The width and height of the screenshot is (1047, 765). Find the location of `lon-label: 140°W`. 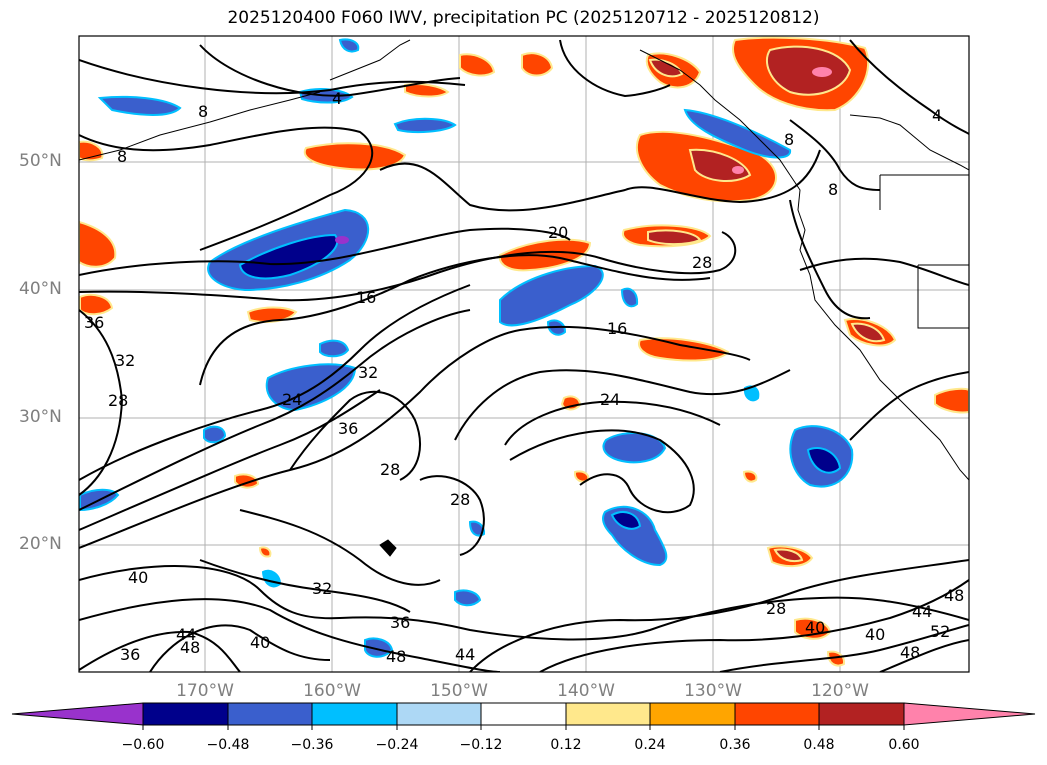

lon-label: 140°W is located at coordinates (586, 691).